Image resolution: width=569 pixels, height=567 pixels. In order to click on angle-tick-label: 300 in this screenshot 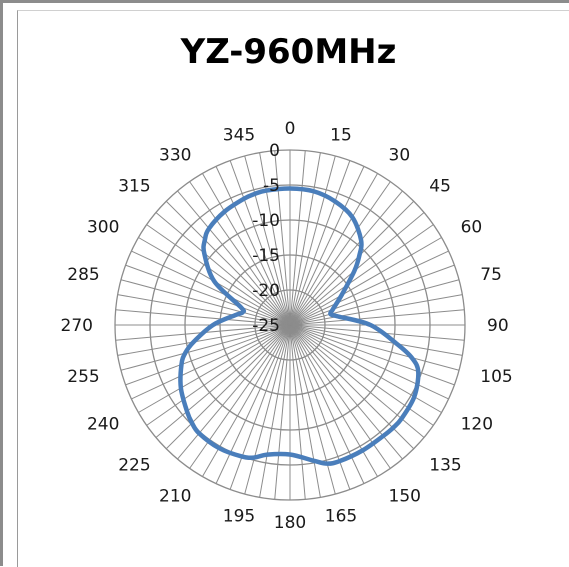, I will do `click(103, 228)`.